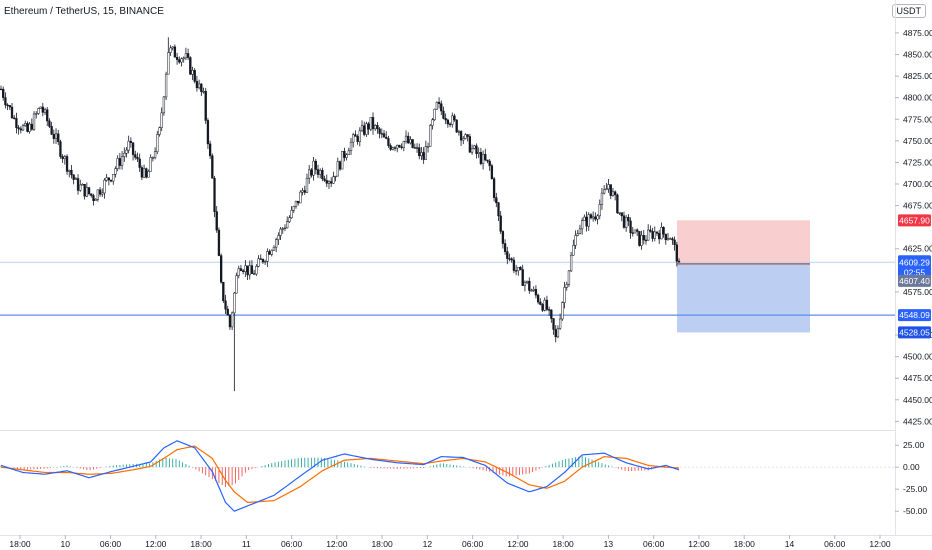  Describe the element at coordinates (914, 262) in the screenshot. I see `current-price-label: 4609.29` at that location.